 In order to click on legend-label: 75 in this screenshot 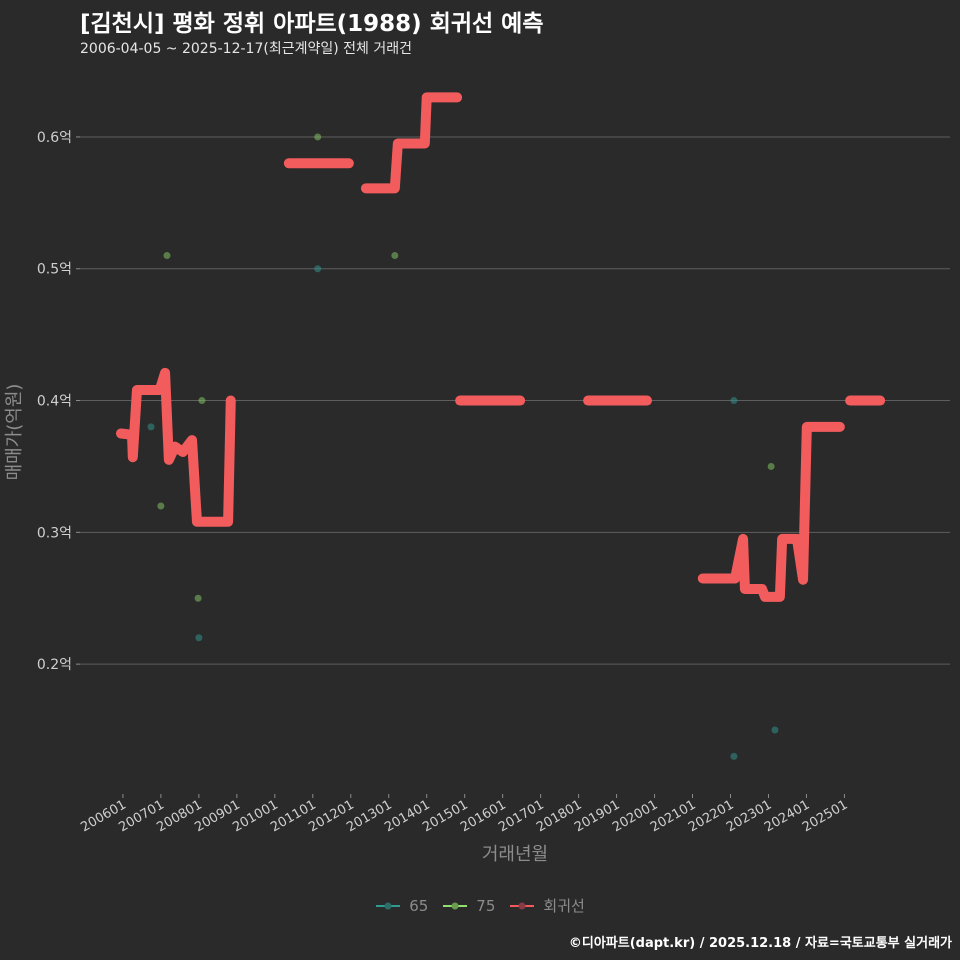, I will do `click(486, 905)`.